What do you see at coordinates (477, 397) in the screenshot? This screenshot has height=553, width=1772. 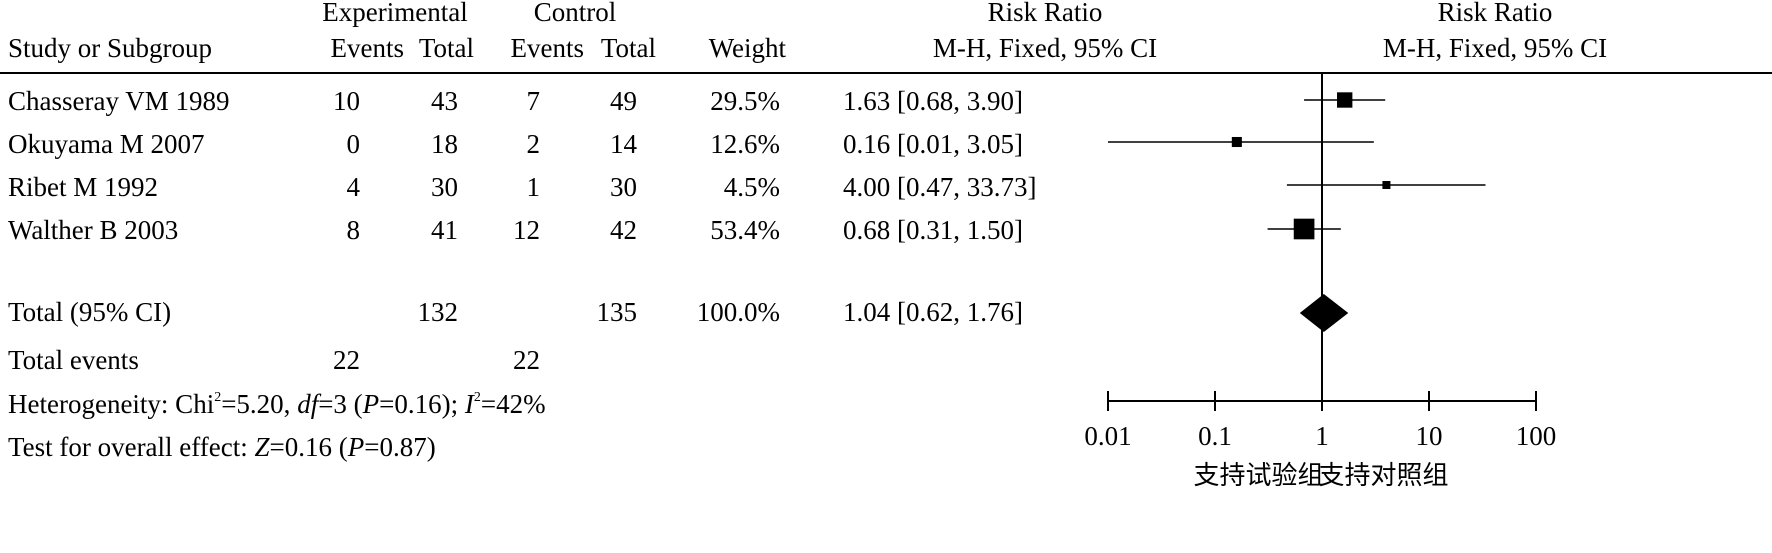 I see `i-superscript: 2` at bounding box center [477, 397].